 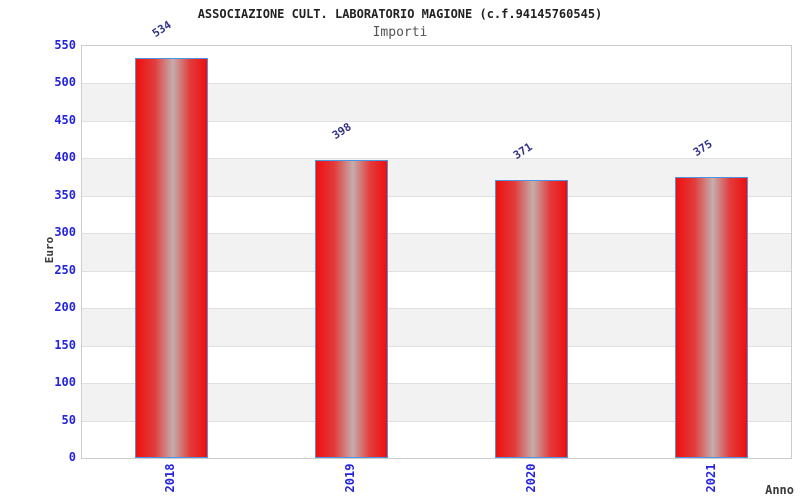 I want to click on y-tick-label: 500, so click(x=65, y=82).